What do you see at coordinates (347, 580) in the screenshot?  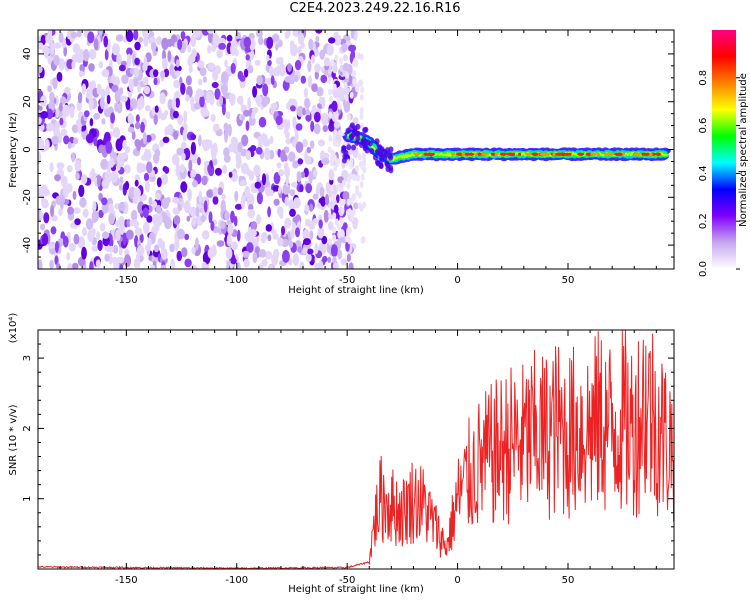 I see `x-tick-label: -50` at bounding box center [347, 580].